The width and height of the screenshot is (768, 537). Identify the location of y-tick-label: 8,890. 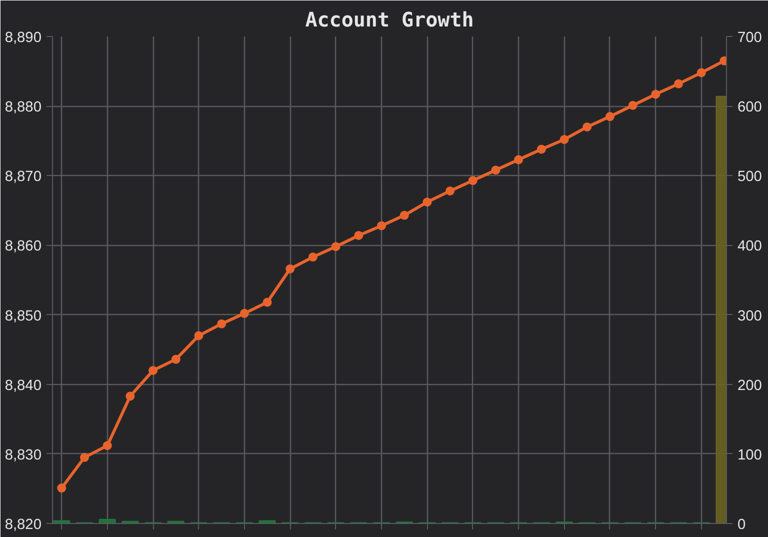
(23, 38).